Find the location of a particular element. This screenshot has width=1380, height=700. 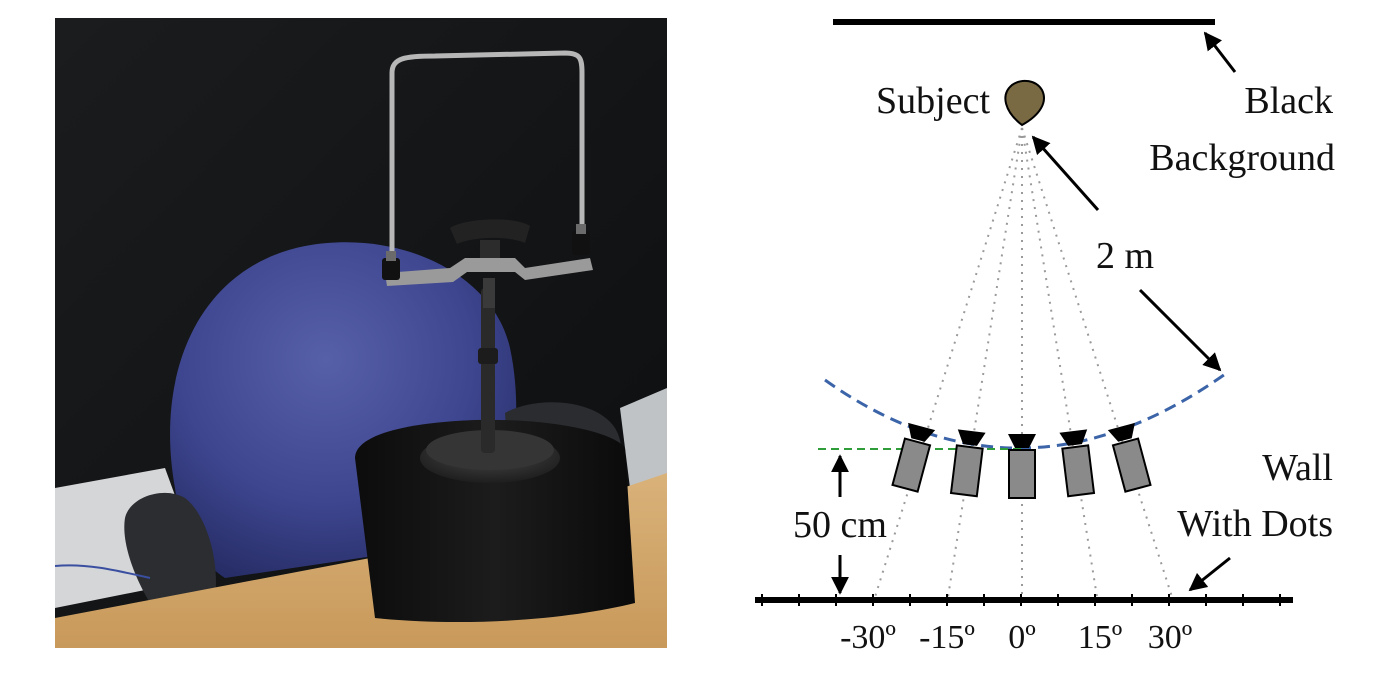

offset-label: 50 cm is located at coordinates (840, 525).